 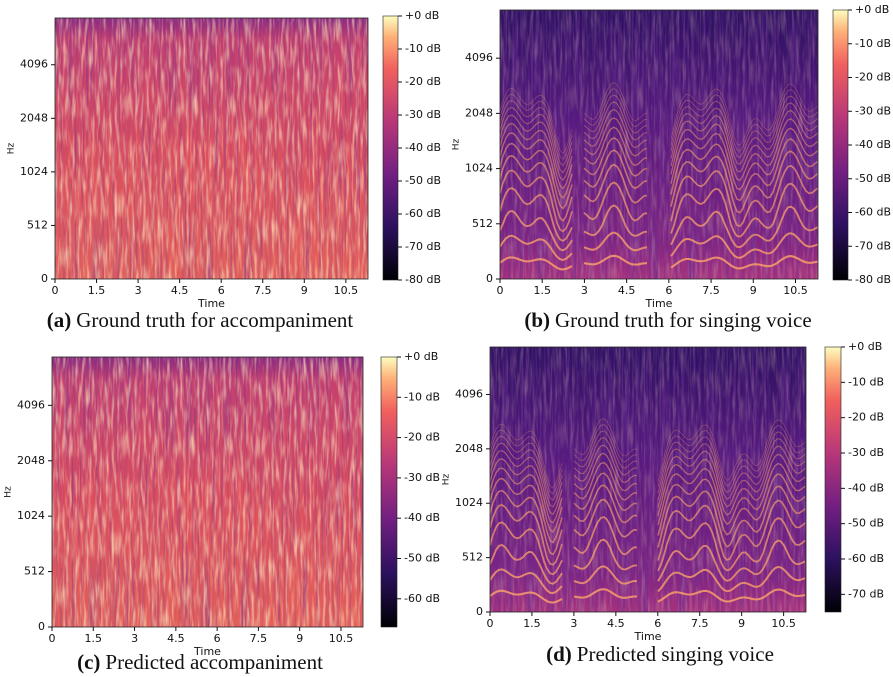 I want to click on caption: (b) Ground truth for singing voice, so click(x=667, y=320).